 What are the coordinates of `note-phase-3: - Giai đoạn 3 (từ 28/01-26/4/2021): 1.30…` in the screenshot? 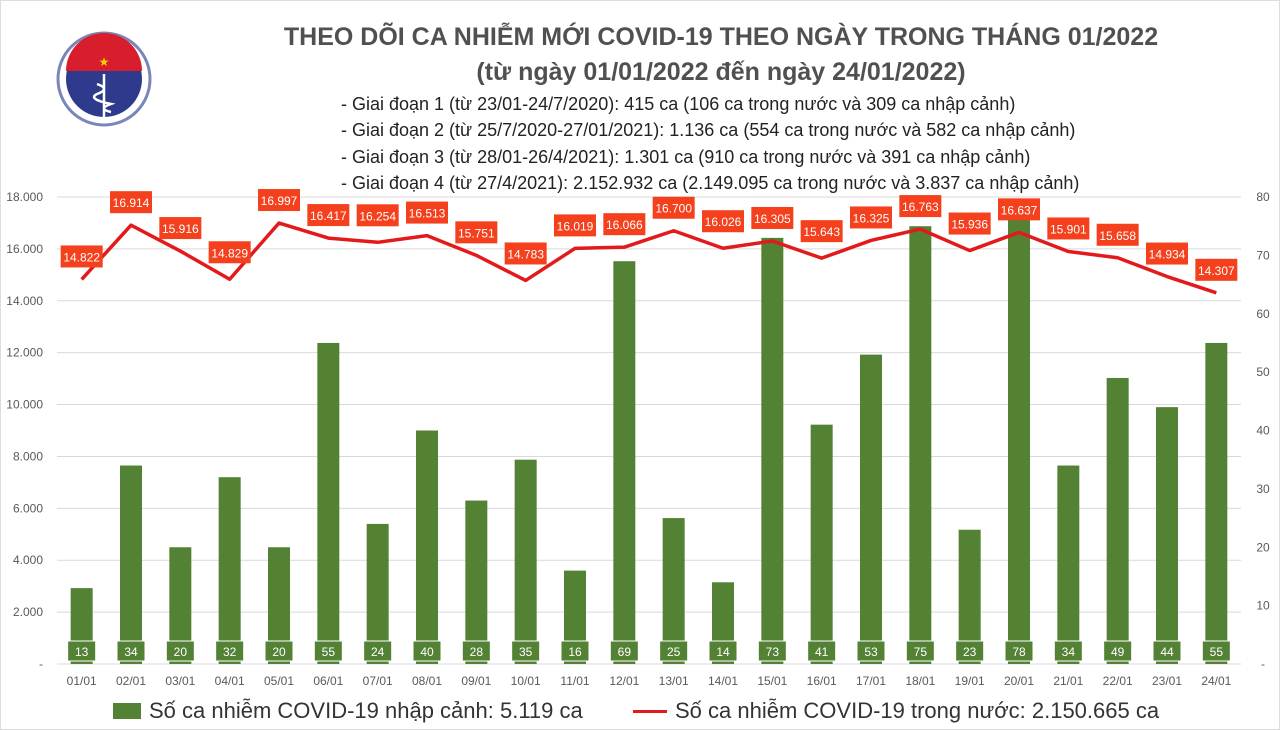 It's located at (686, 157).